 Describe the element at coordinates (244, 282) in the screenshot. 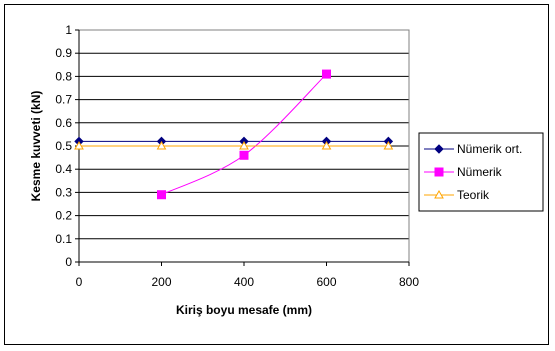

I see `x-tick-label: 400` at that location.